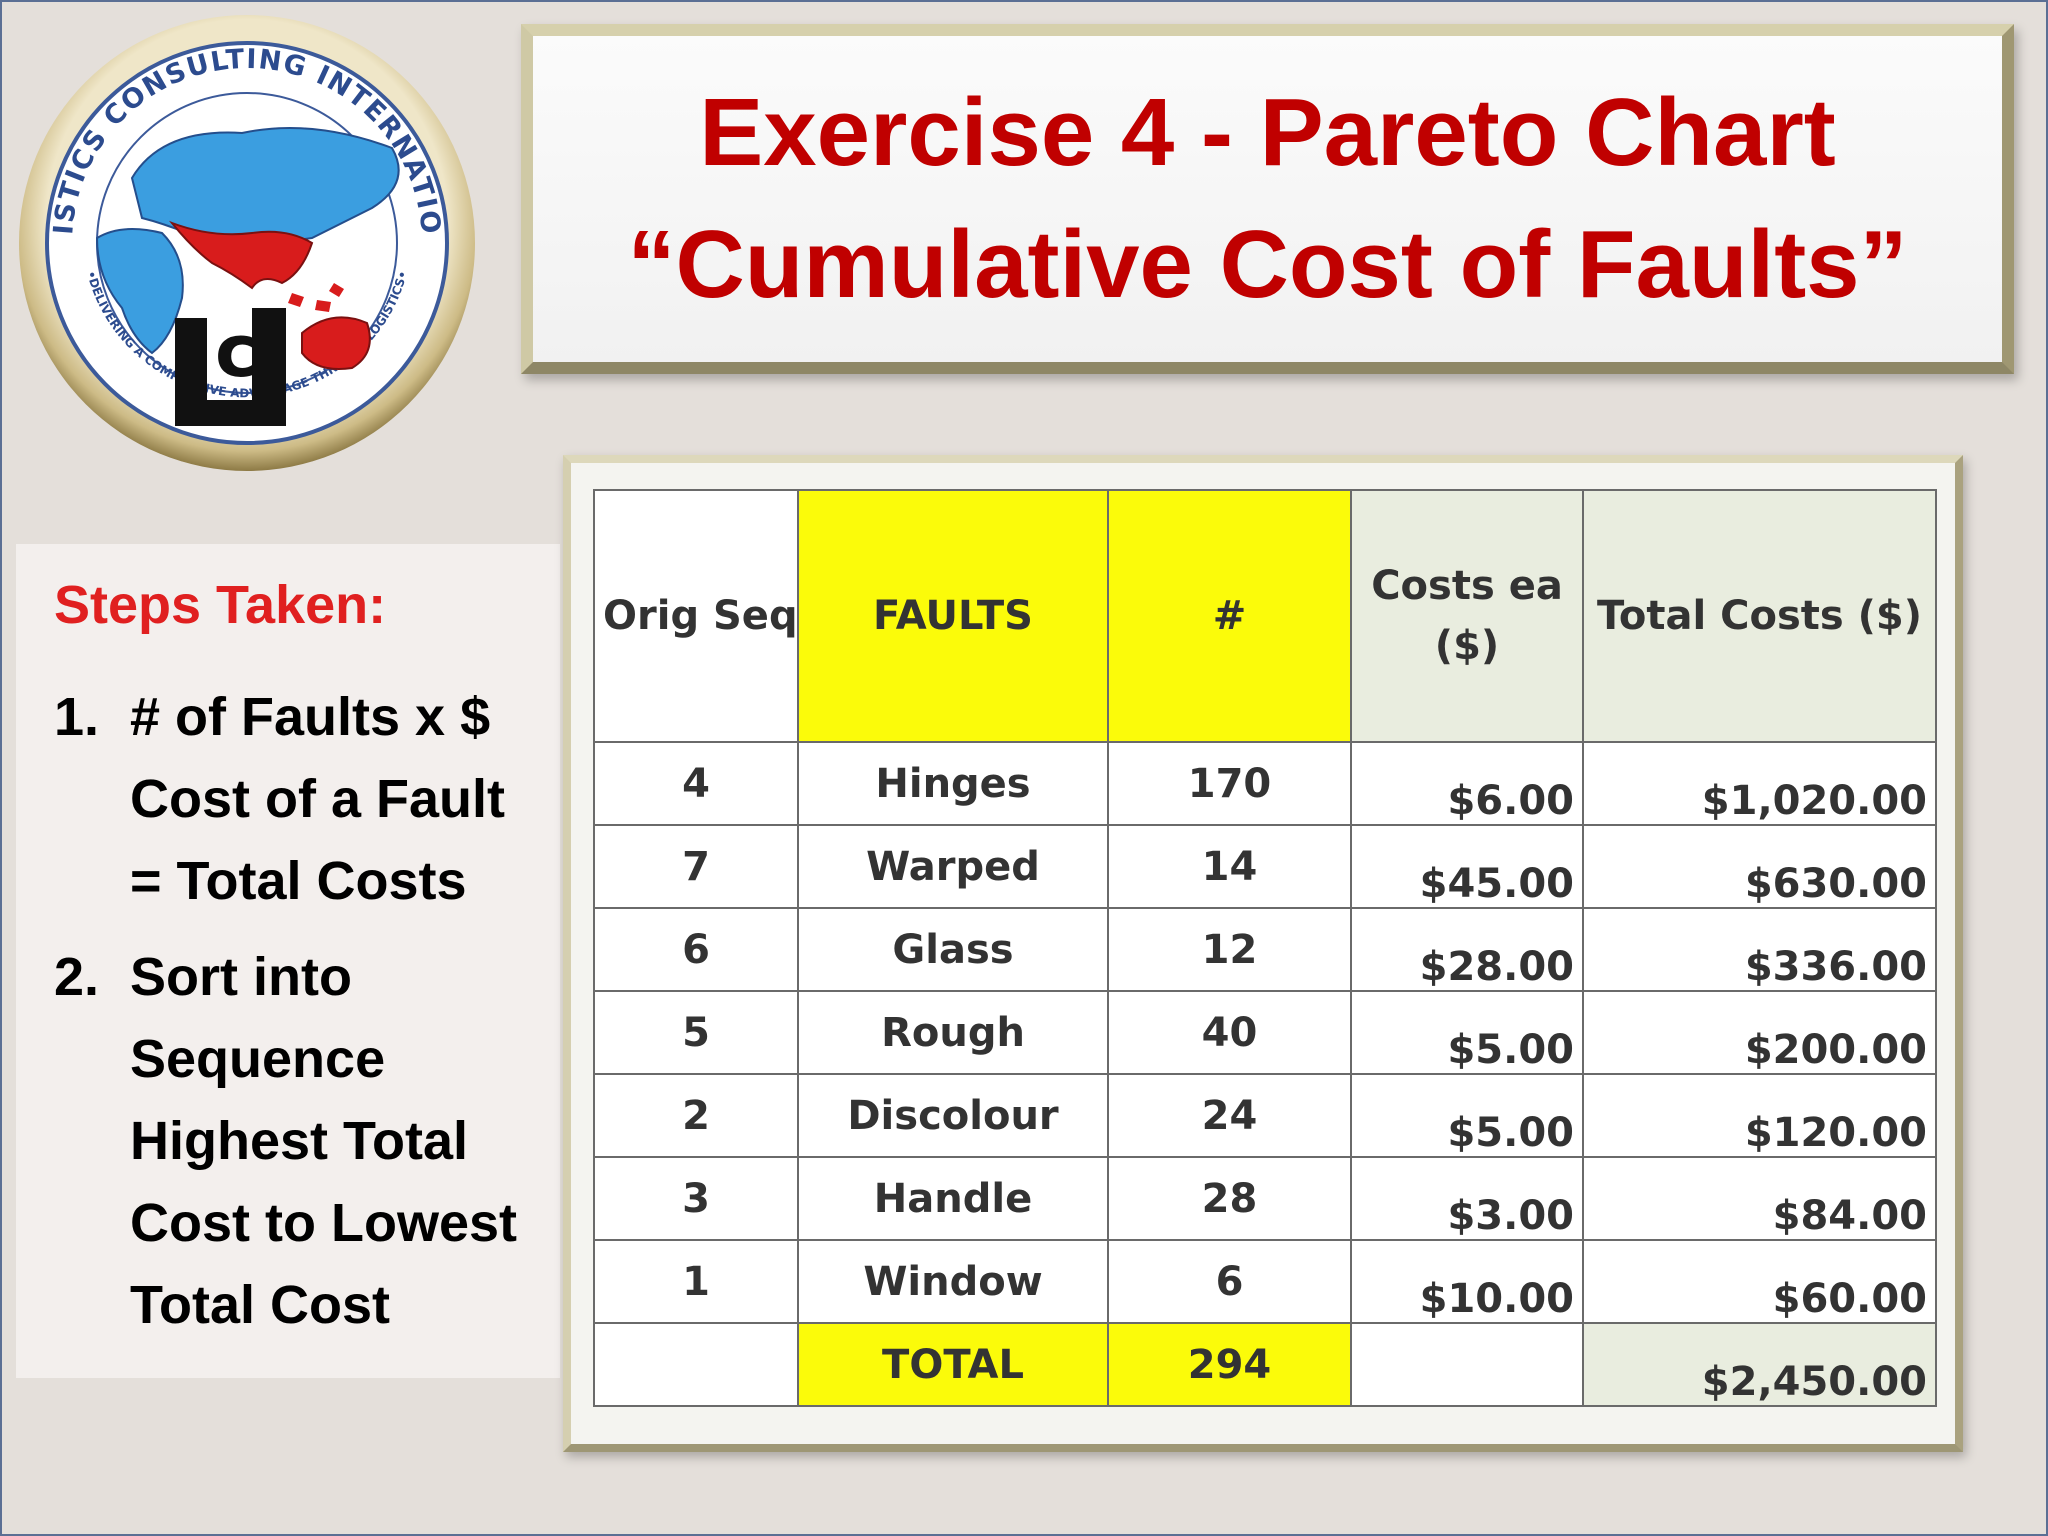 The image size is (2048, 1536). What do you see at coordinates (1229, 1115) in the screenshot?
I see `cell-count: 24` at bounding box center [1229, 1115].